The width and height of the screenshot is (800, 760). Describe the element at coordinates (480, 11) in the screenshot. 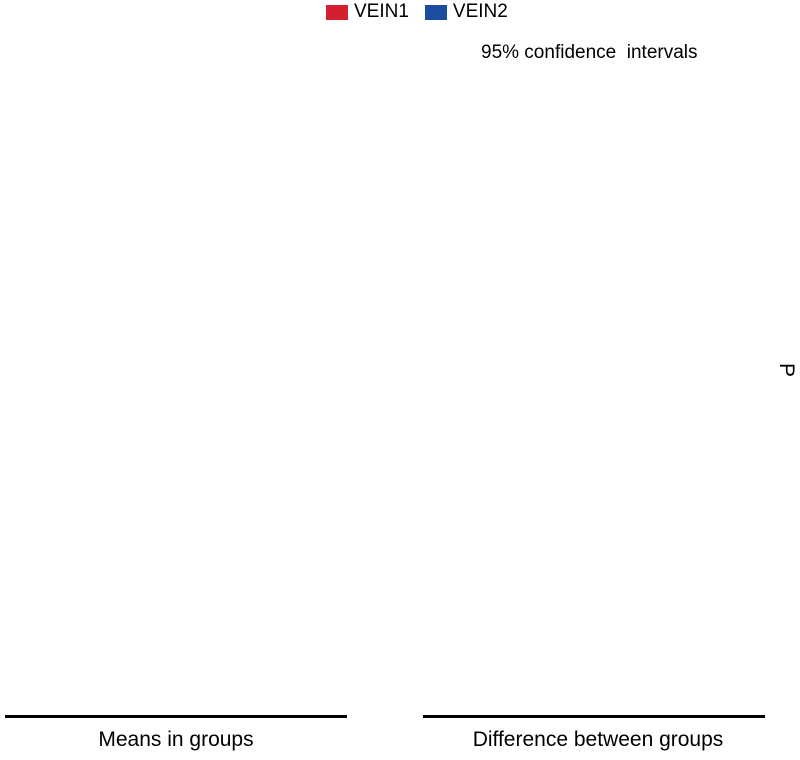

I see `legend-label-vein2: VEIN2` at that location.